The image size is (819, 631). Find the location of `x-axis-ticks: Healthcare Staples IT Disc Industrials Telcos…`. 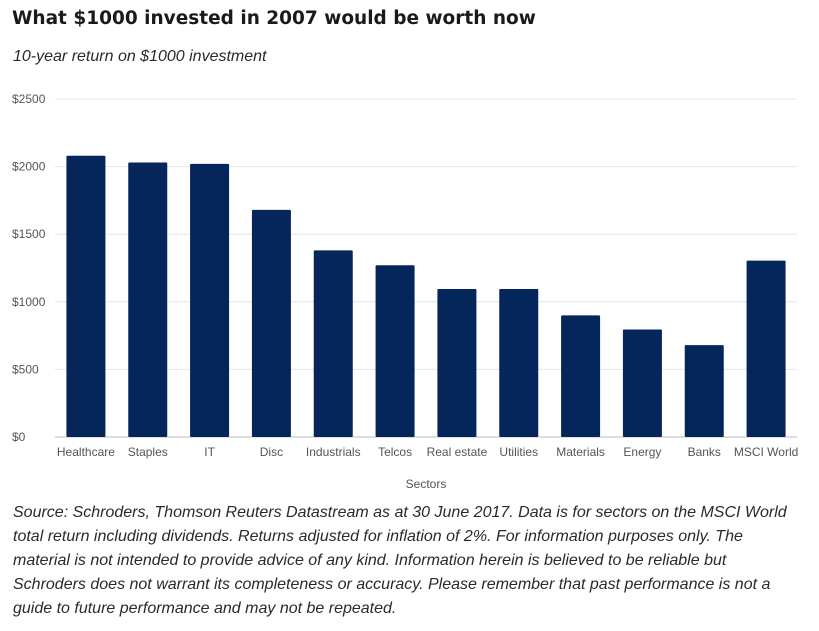

x-axis-ticks: Healthcare Staples IT Disc Industrials Telcos… is located at coordinates (427, 452).